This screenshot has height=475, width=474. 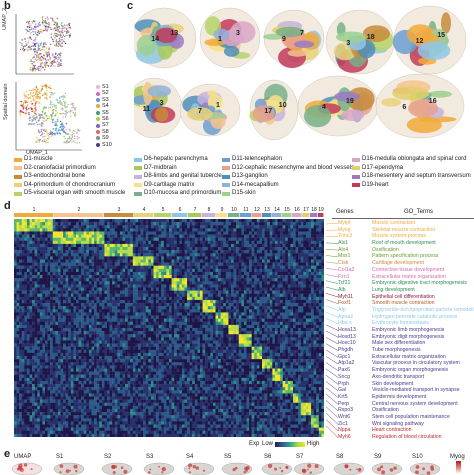 What do you see at coordinates (109, 119) in the screenshot?
I see `sample-legend-item: S6` at bounding box center [109, 119].